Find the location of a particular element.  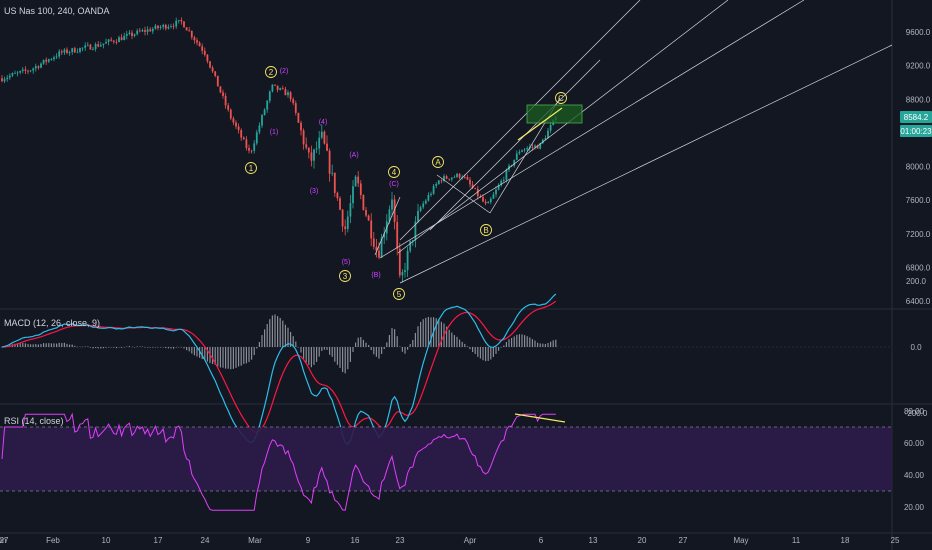

rsi-line is located at coordinates (278, 461).